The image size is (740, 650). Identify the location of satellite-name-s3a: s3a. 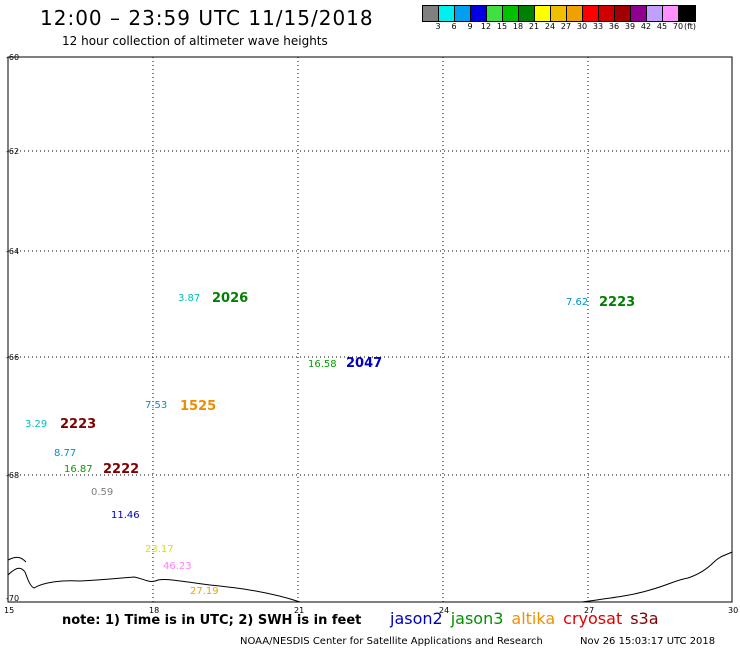
(644, 618).